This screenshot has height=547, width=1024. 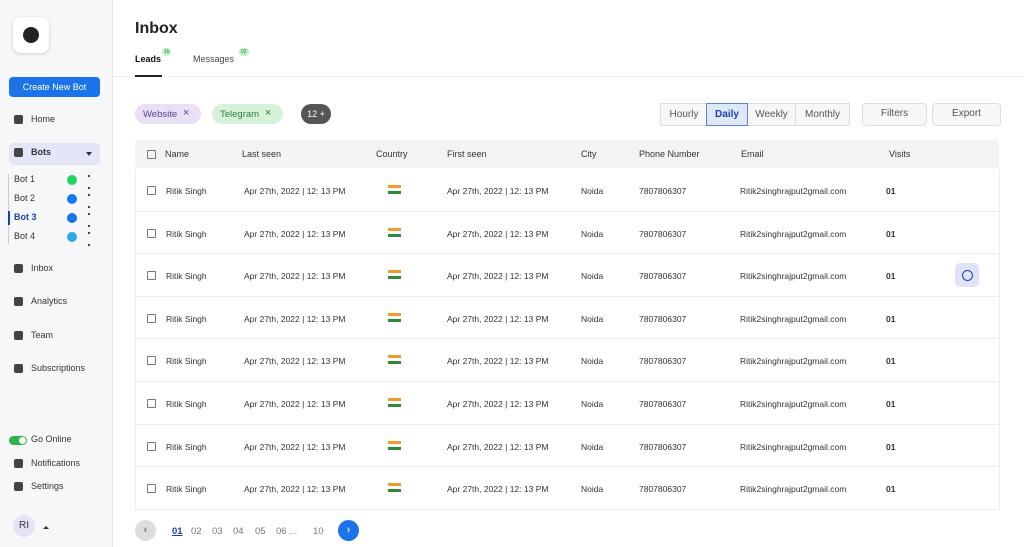 I want to click on page-number: 05, so click(x=260, y=531).